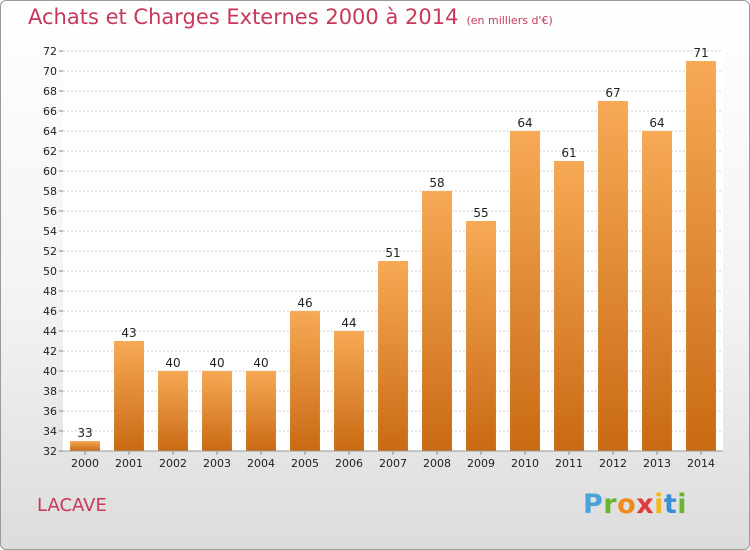 Image resolution: width=750 pixels, height=550 pixels. Describe the element at coordinates (305, 463) in the screenshot. I see `x-tick-label: 2005` at that location.